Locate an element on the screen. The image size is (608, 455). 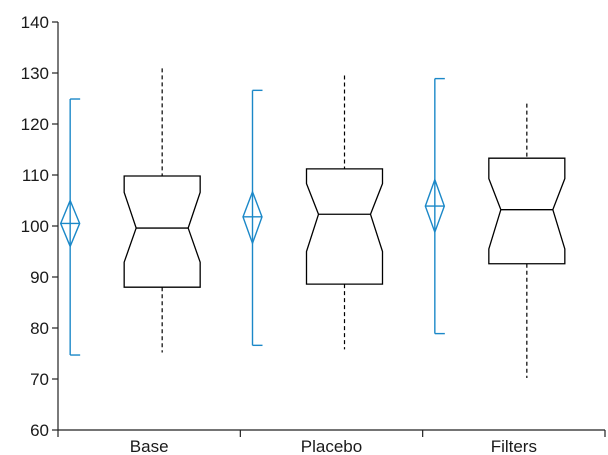
y-tick-label: 70 is located at coordinates (39, 379).